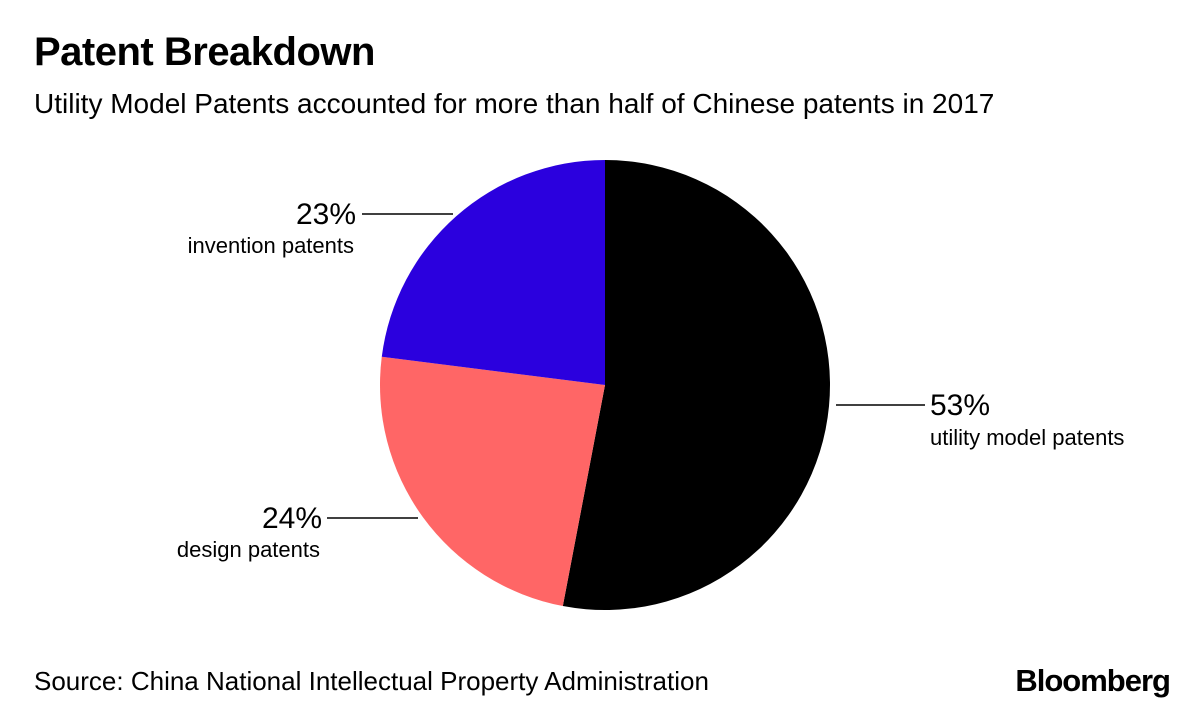 The width and height of the screenshot is (1200, 712). Describe the element at coordinates (492, 481) in the screenshot. I see `pie-slice-design-patents` at that location.